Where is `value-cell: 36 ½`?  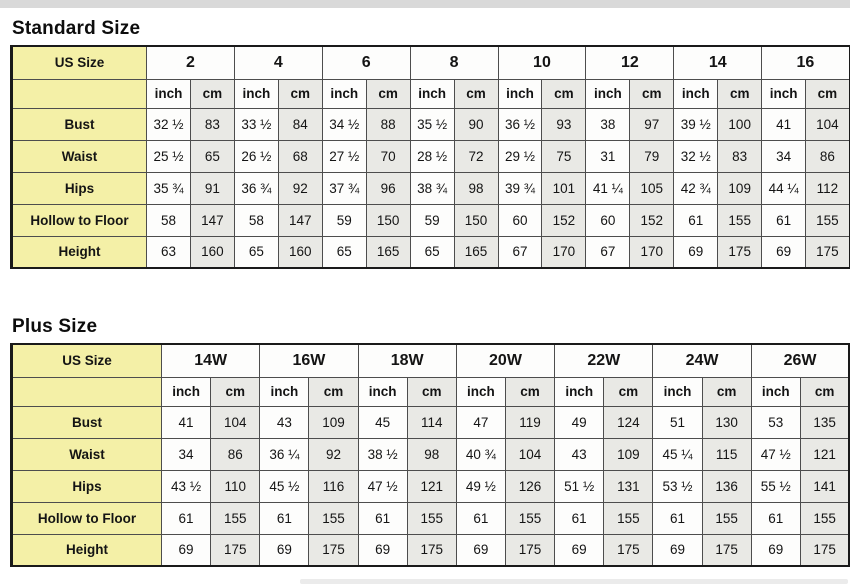
value-cell: 36 ½ is located at coordinates (520, 124).